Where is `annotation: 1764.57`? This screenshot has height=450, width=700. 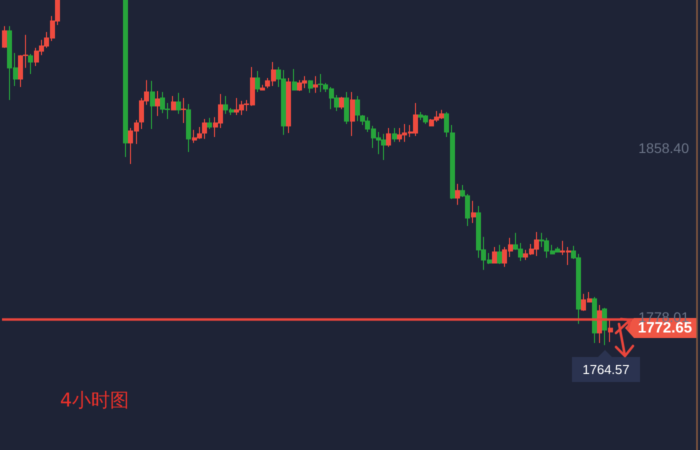
annotation: 1764.57 is located at coordinates (606, 369).